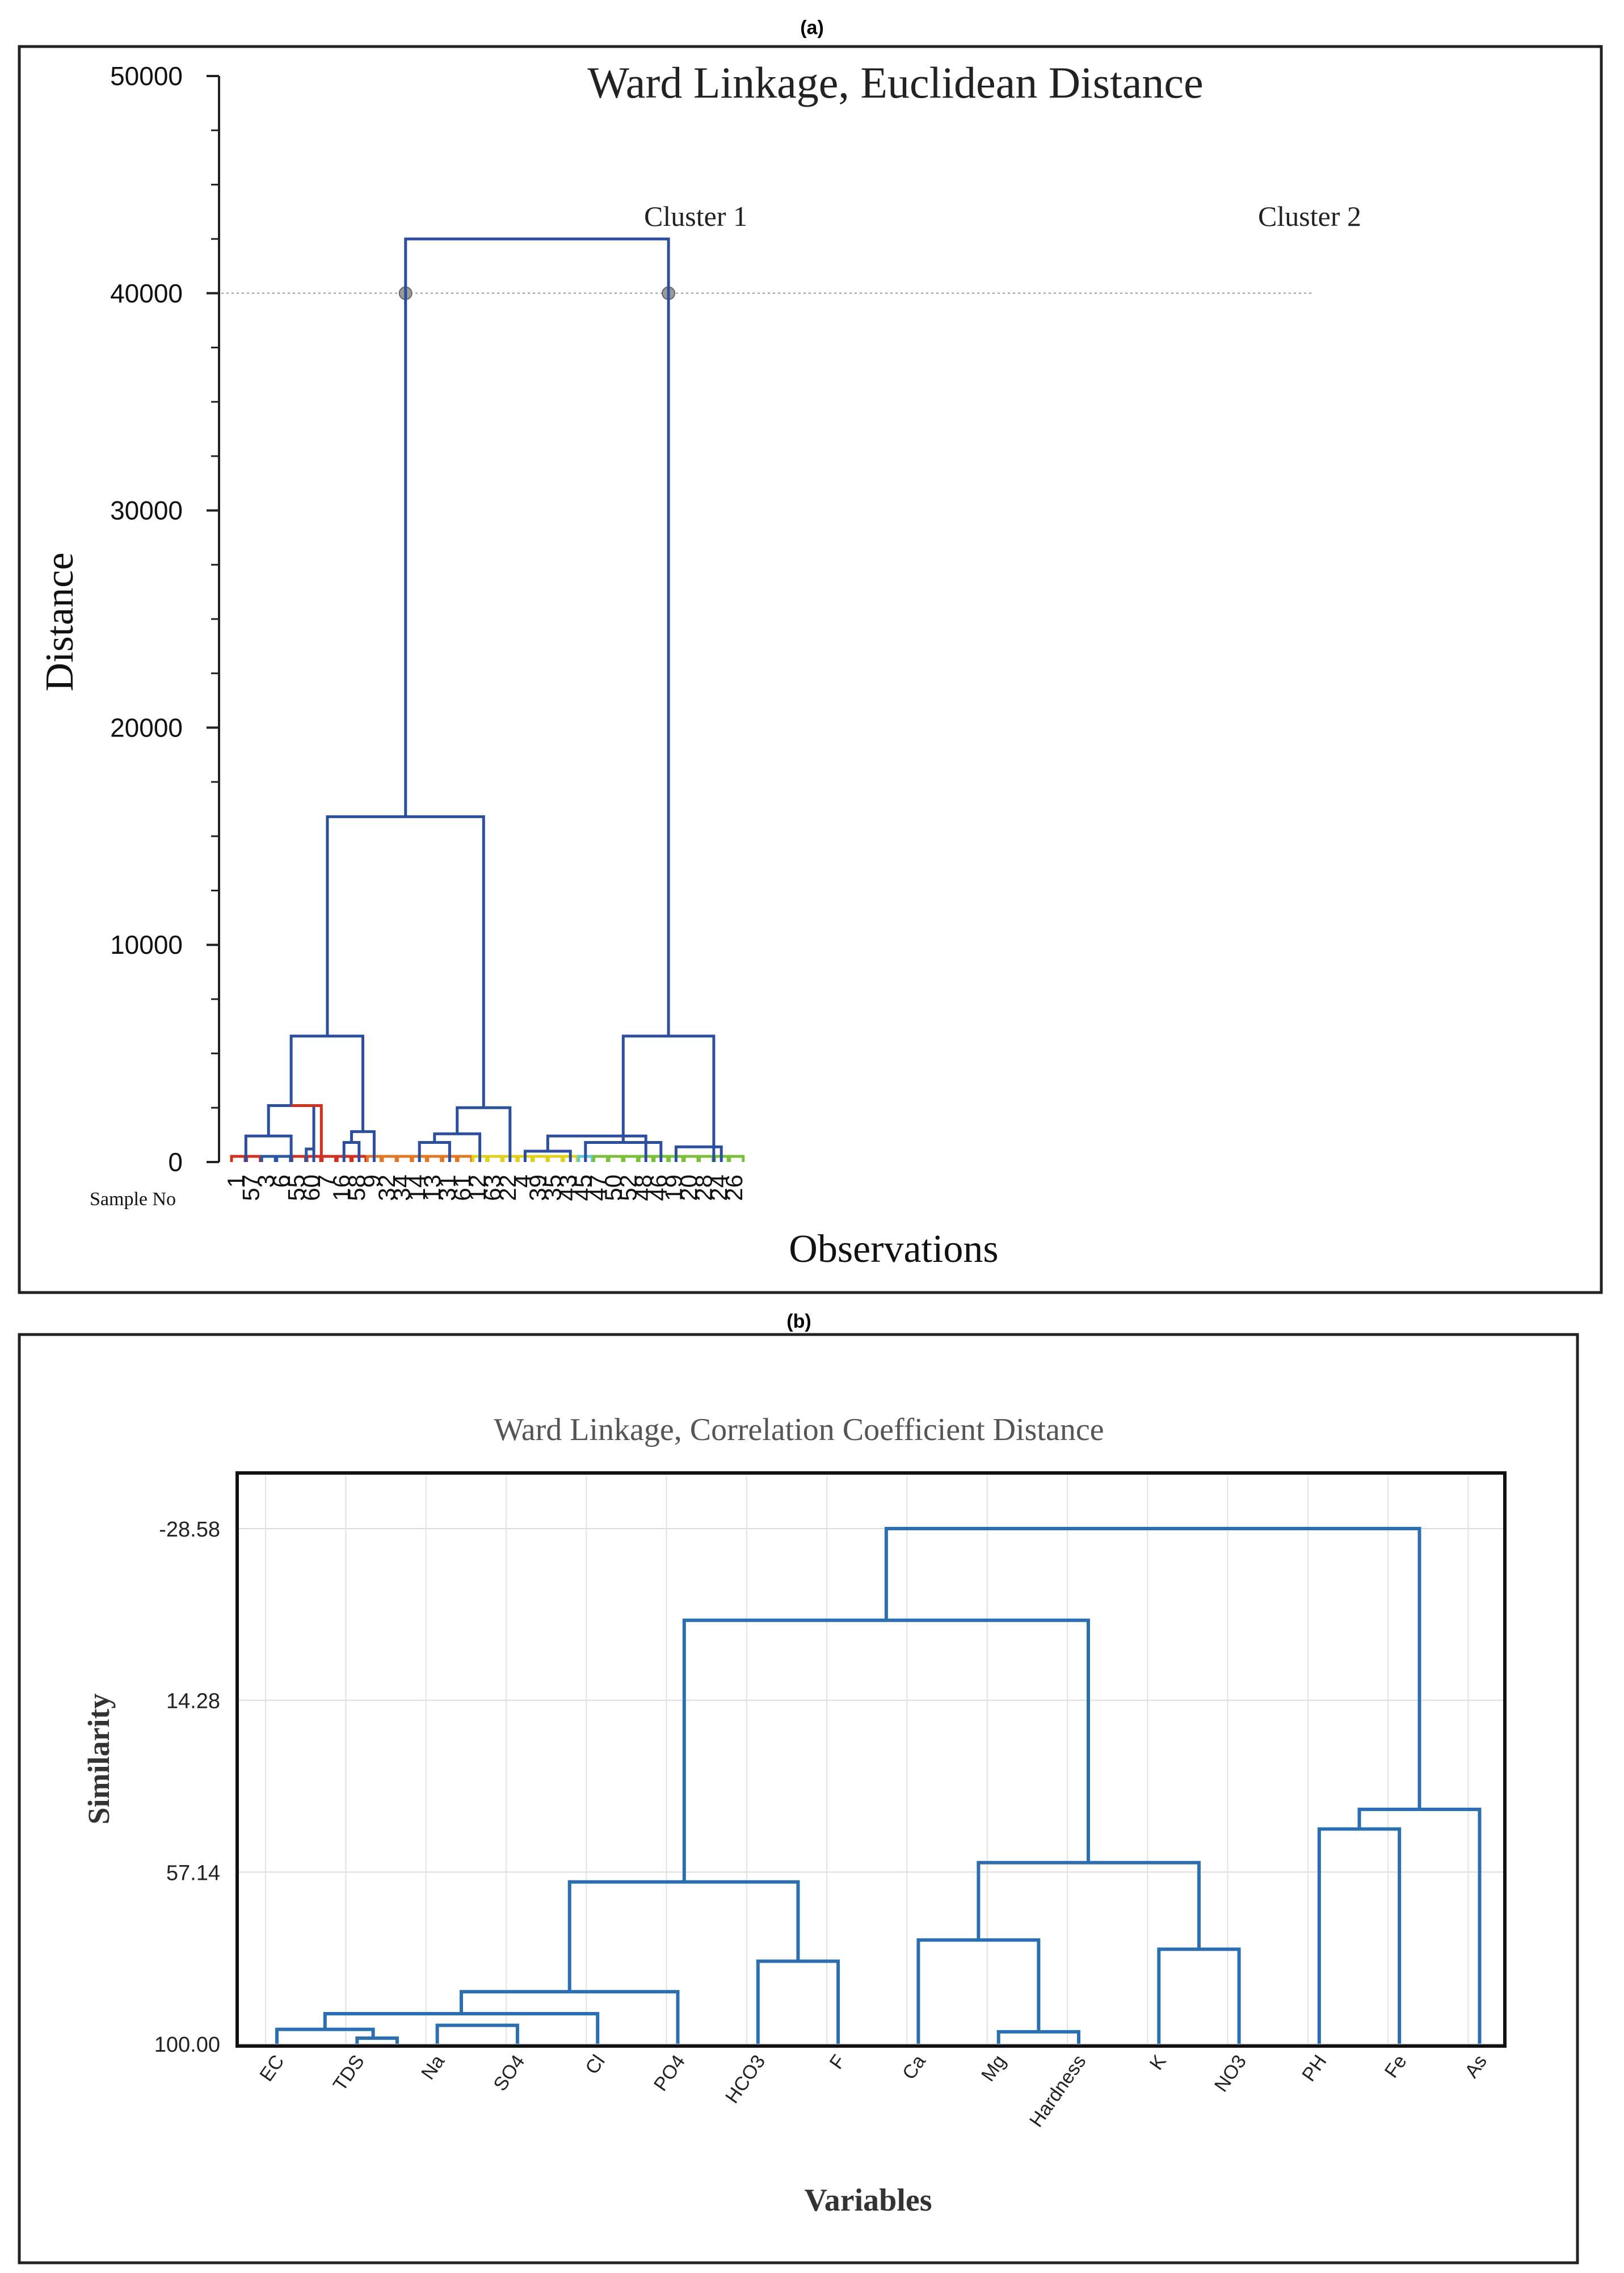 The width and height of the screenshot is (1624, 2273). Describe the element at coordinates (509, 2073) in the screenshot. I see `panel-b-leaf-label: SO4` at that location.